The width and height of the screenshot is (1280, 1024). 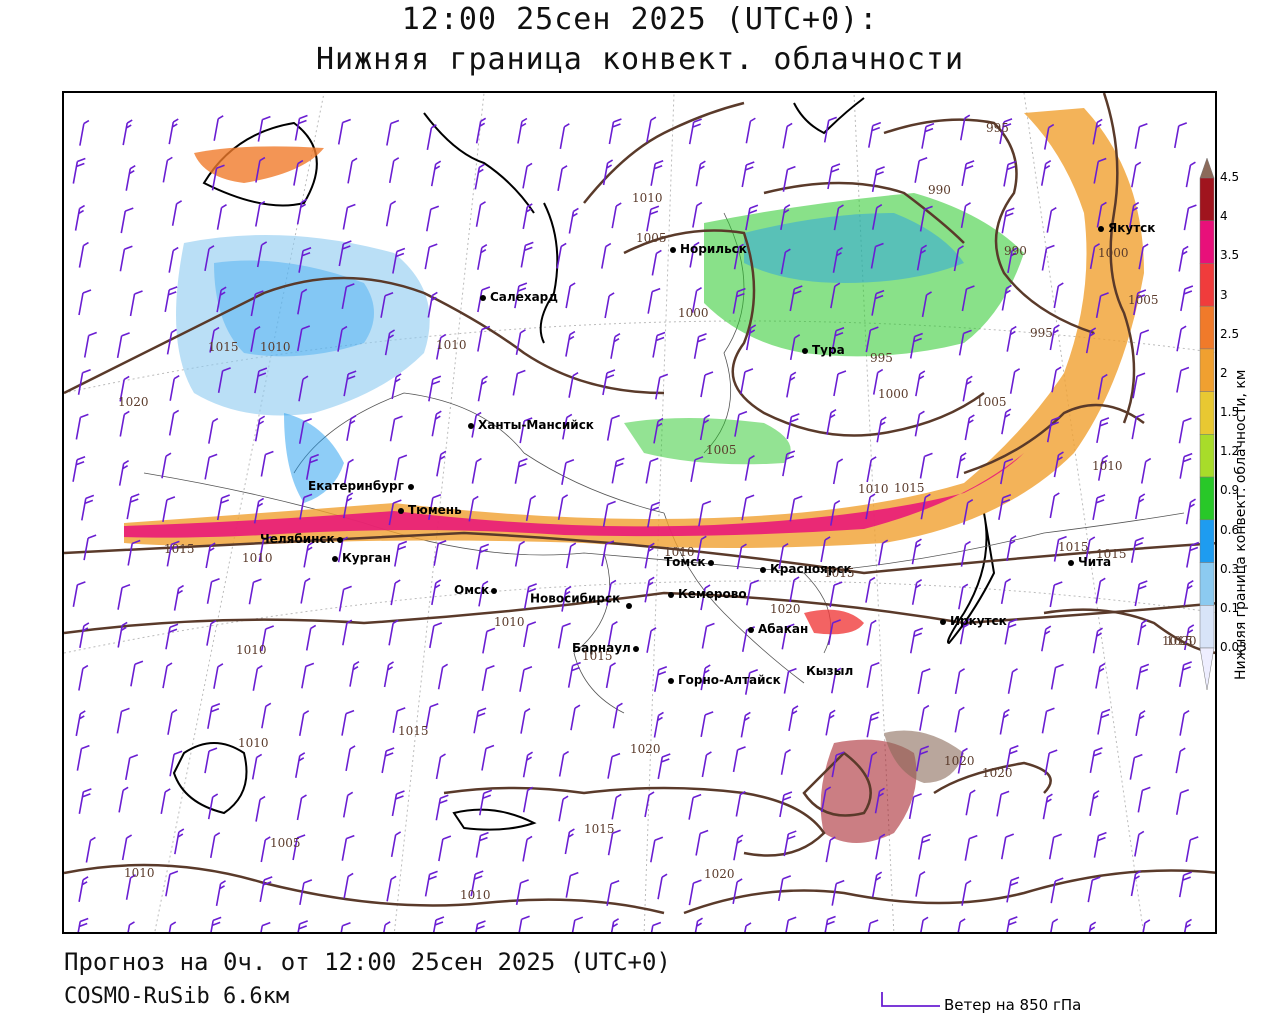 What do you see at coordinates (1132, 228) in the screenshot?
I see `city-label: Якутск` at bounding box center [1132, 228].